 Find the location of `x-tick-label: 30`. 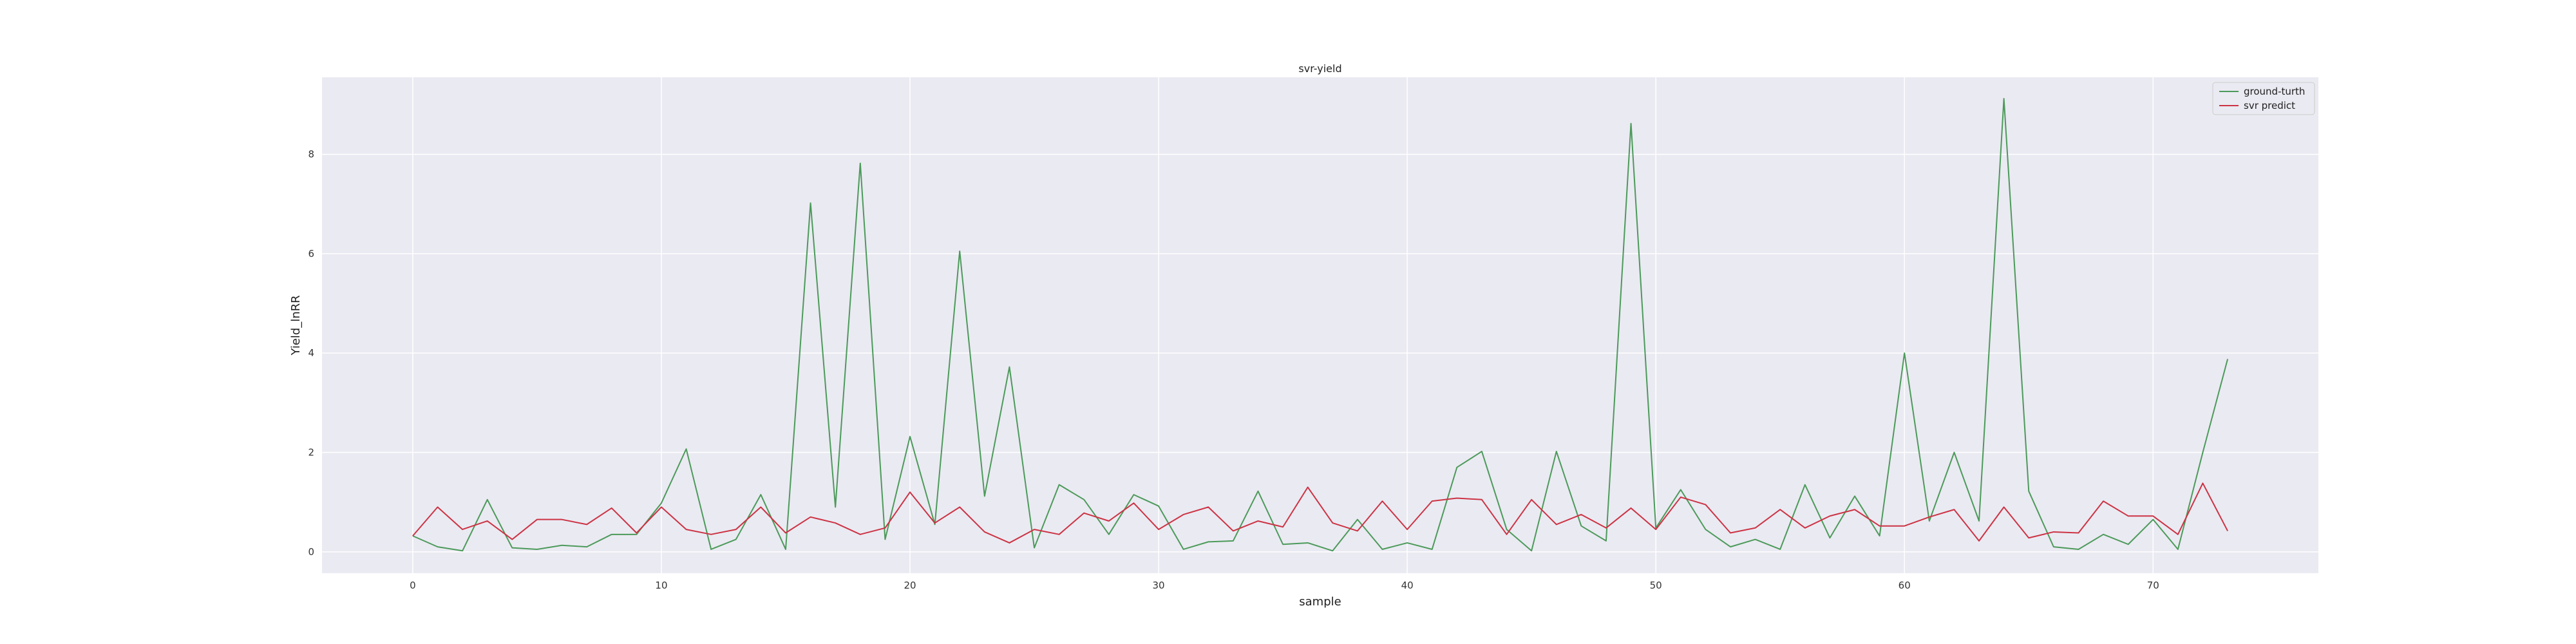

x-tick-label: 30 is located at coordinates (1159, 586).